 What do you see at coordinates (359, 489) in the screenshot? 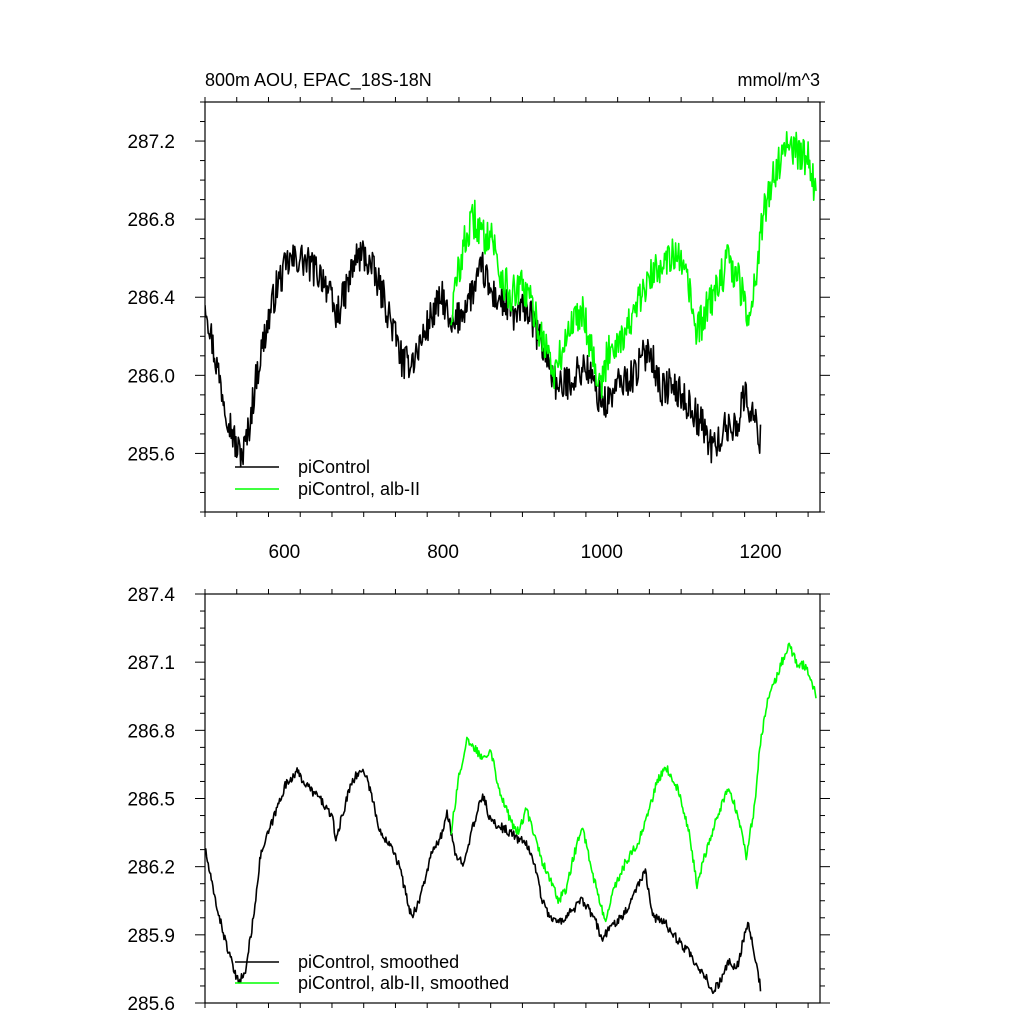
I see `top-legend-label-alb-ii: piControl, alb-II` at bounding box center [359, 489].